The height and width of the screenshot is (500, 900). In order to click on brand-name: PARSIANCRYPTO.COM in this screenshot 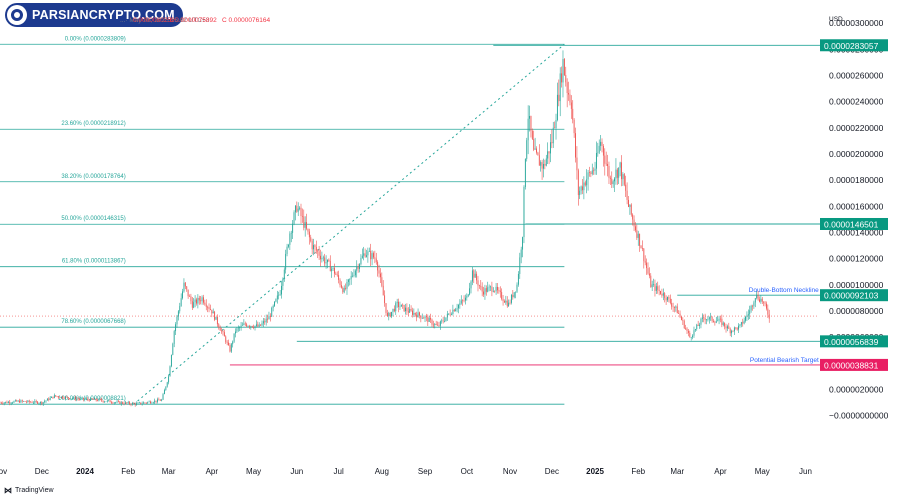, I will do `click(103, 15)`.